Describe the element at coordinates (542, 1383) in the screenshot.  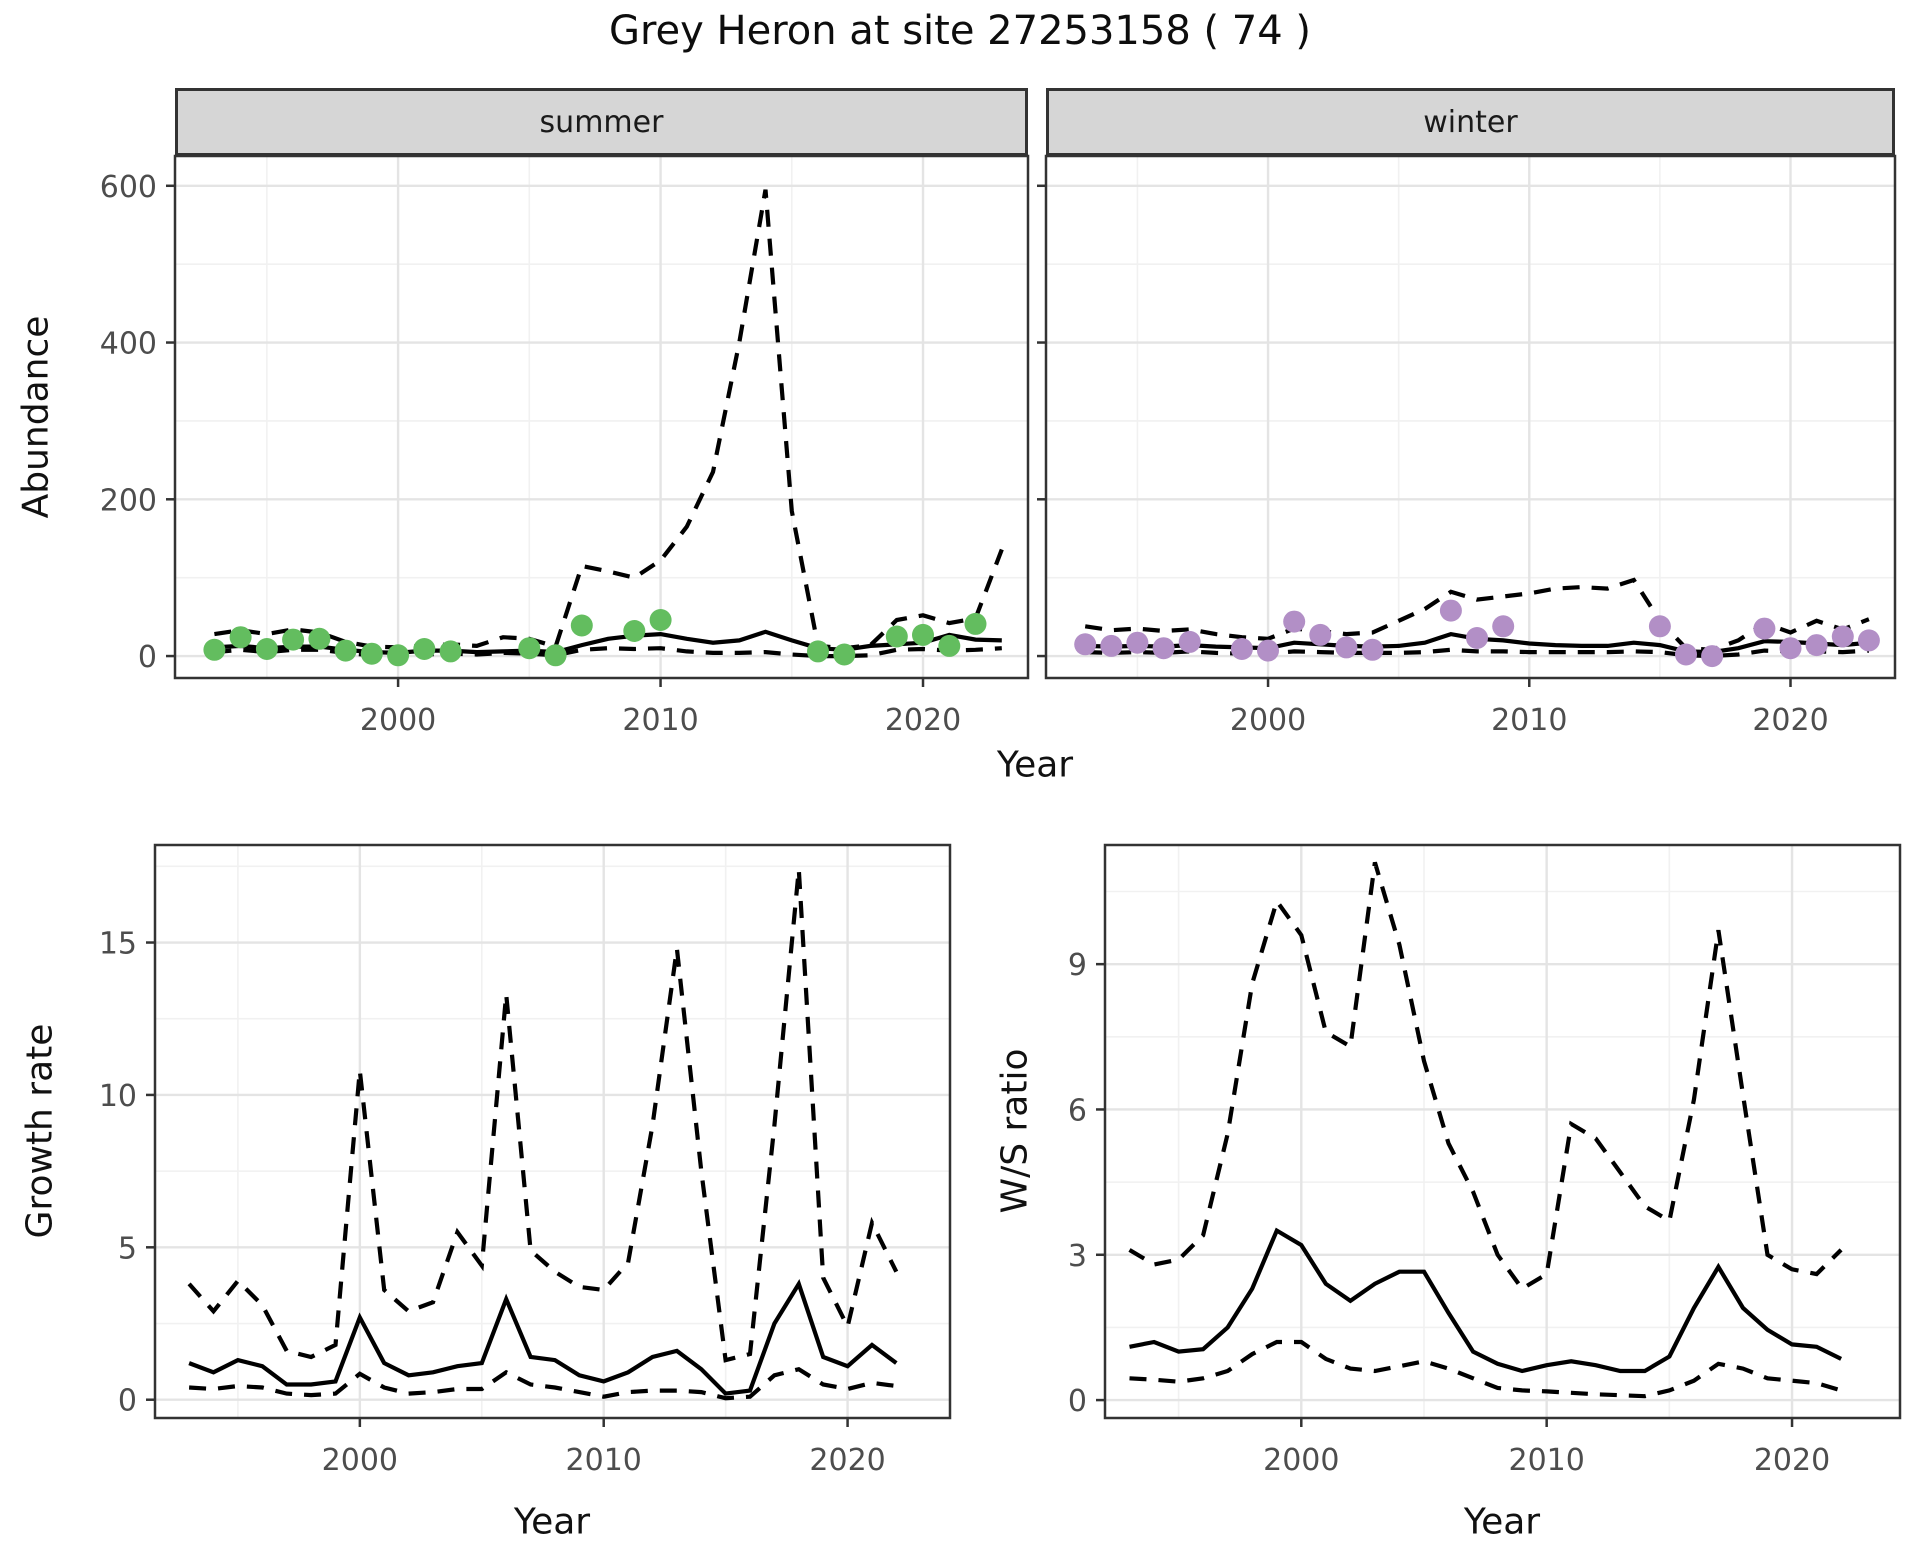
I see `growth-rate-lower-ci-line` at that location.